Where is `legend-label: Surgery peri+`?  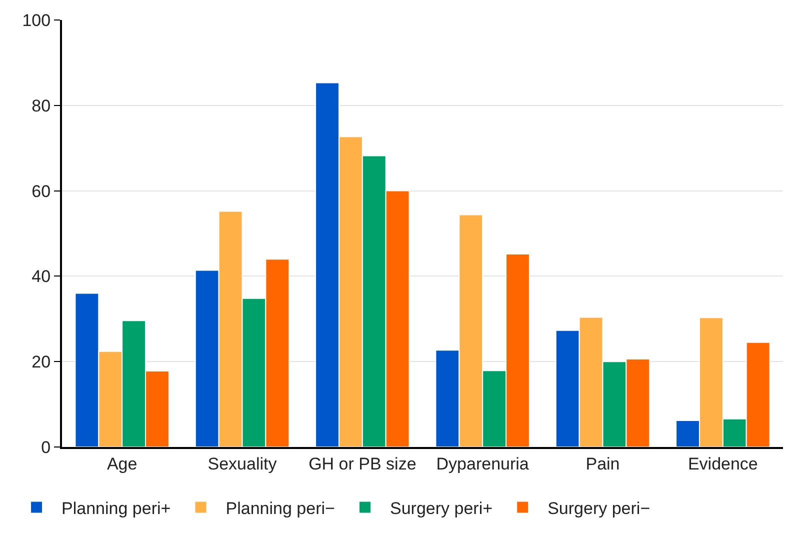 legend-label: Surgery peri+ is located at coordinates (441, 508).